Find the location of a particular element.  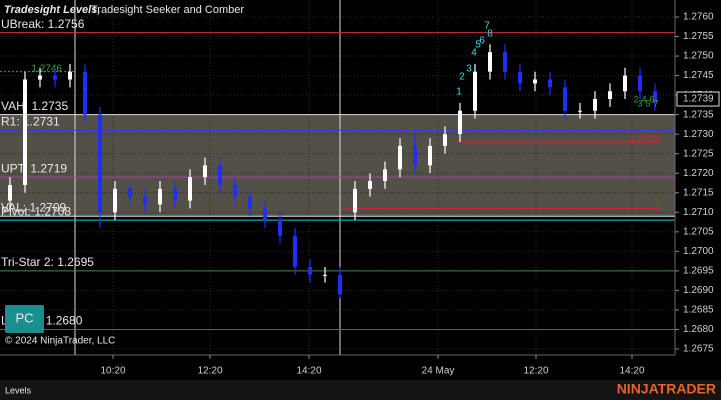

x-tick-label: 24 May is located at coordinates (438, 371).